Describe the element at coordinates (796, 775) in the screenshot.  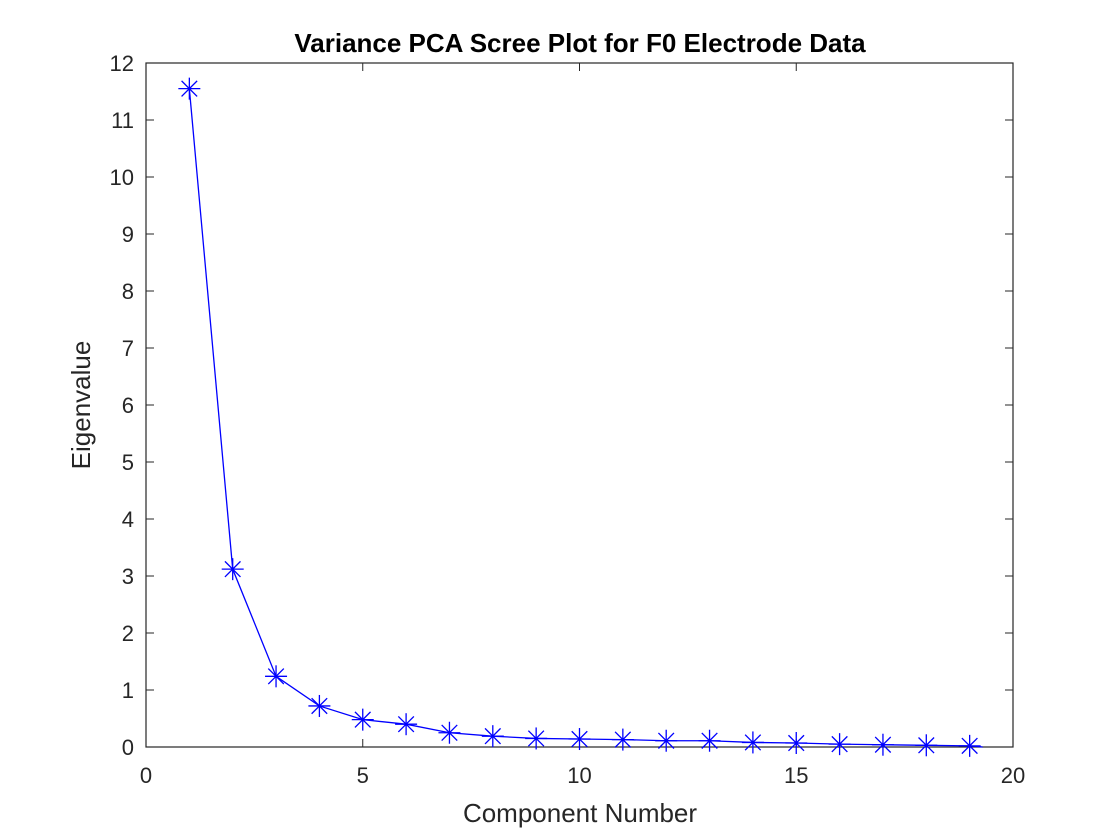
I see `x-tick-label: 15` at that location.